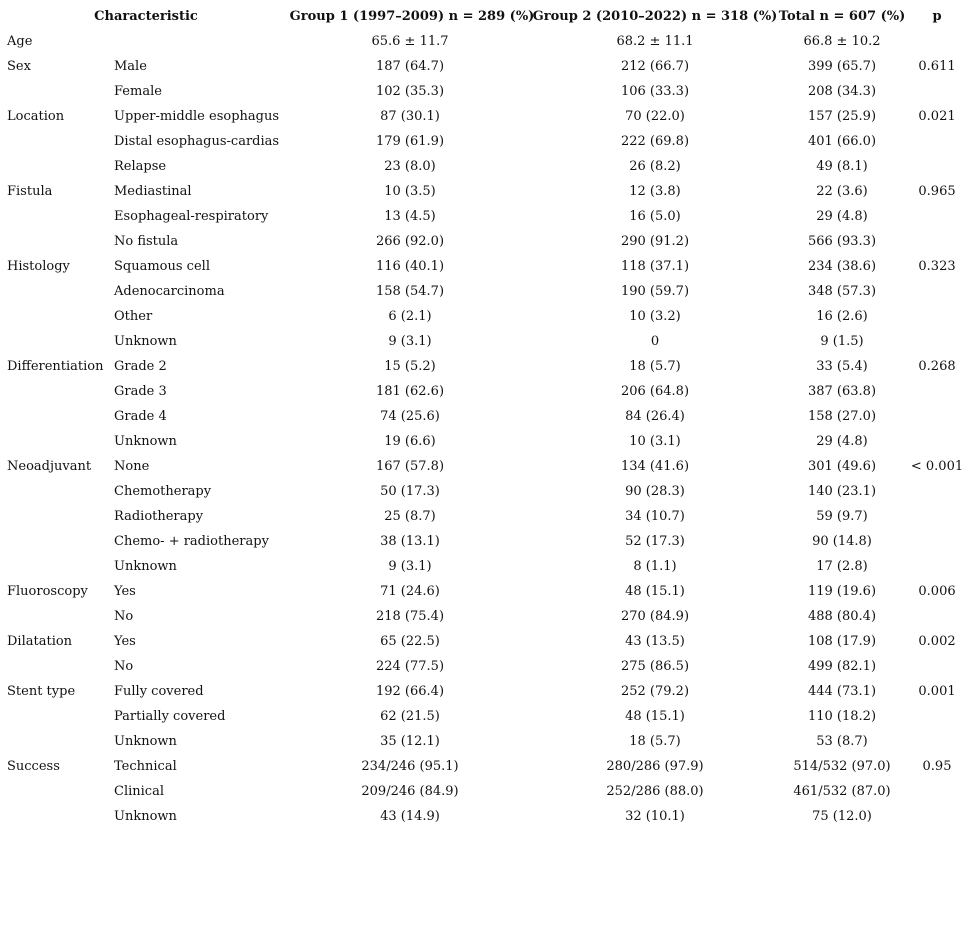  I want to click on table-cell: 70 (22.0), so click(655, 116).